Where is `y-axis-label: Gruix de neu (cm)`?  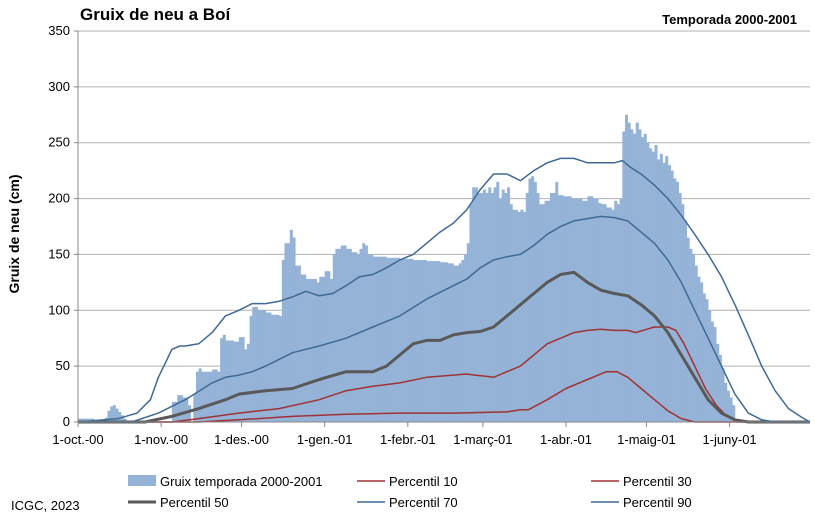
y-axis-label: Gruix de neu (cm) is located at coordinates (14, 233).